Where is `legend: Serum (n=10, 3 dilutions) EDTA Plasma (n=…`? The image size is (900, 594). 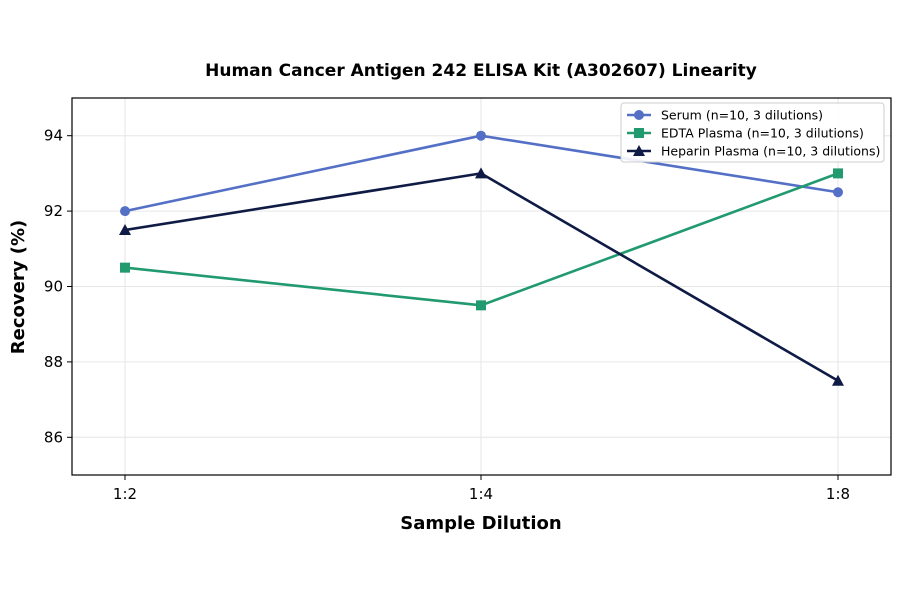
legend: Serum (n=10, 3 dilutions) EDTA Plasma (n=… is located at coordinates (752, 132).